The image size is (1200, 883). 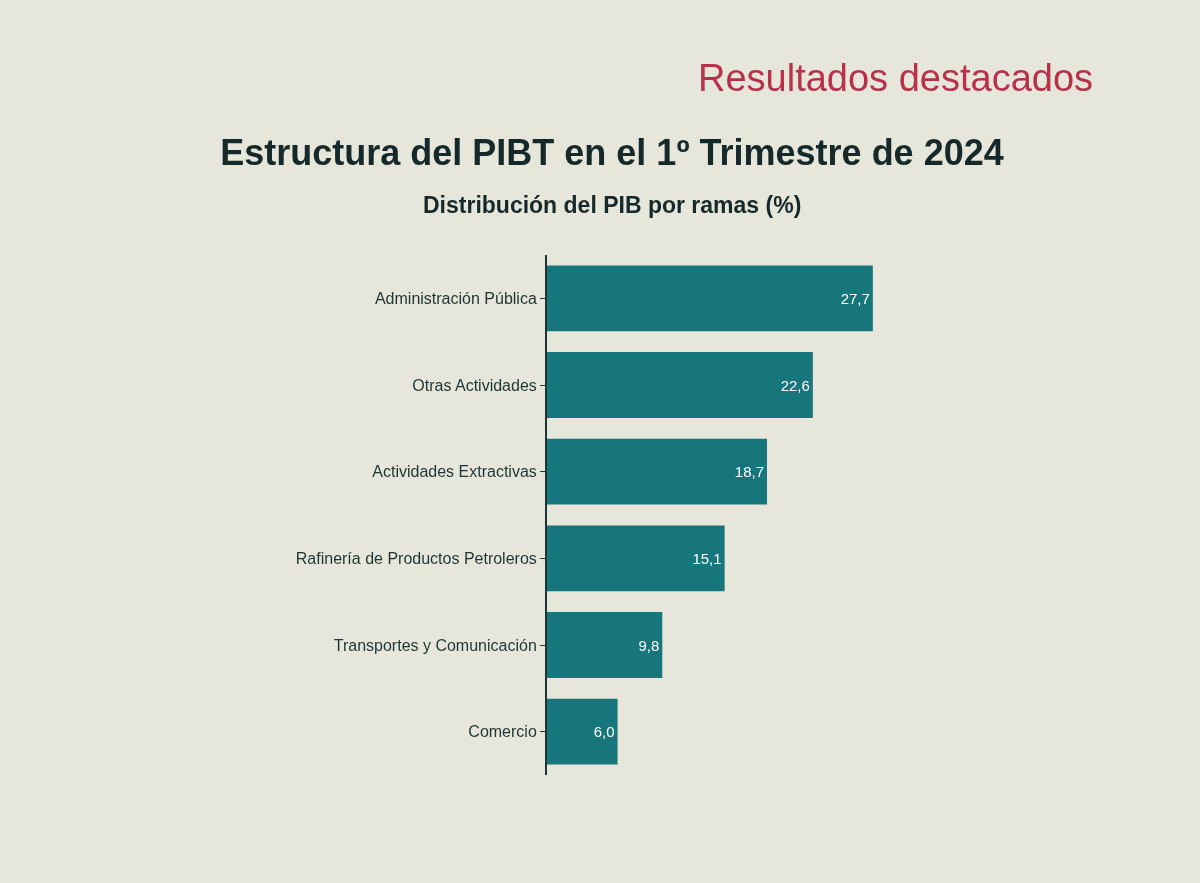 I want to click on data-label: 9,8, so click(x=649, y=645).